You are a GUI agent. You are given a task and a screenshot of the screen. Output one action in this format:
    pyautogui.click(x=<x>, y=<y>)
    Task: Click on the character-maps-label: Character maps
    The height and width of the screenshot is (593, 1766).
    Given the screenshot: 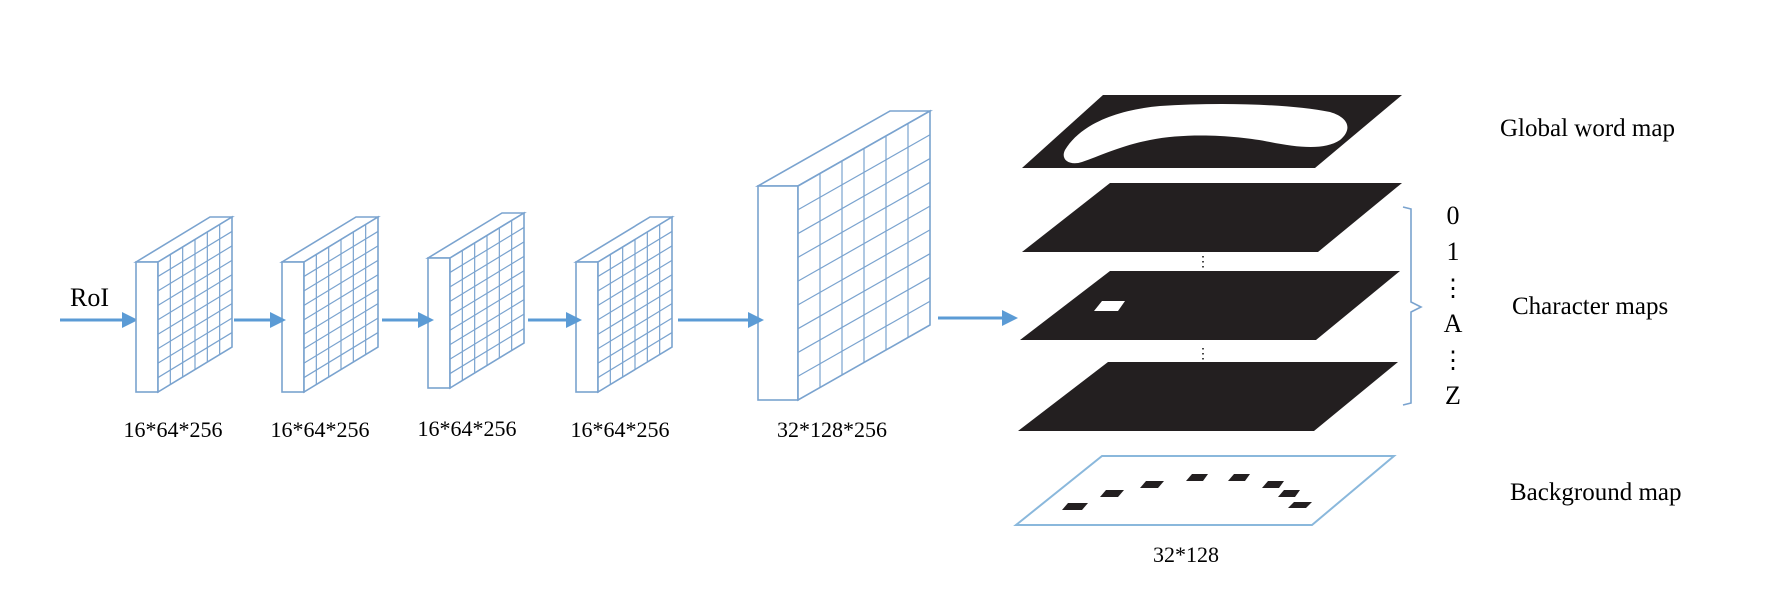 What is the action you would take?
    pyautogui.click(x=1590, y=306)
    